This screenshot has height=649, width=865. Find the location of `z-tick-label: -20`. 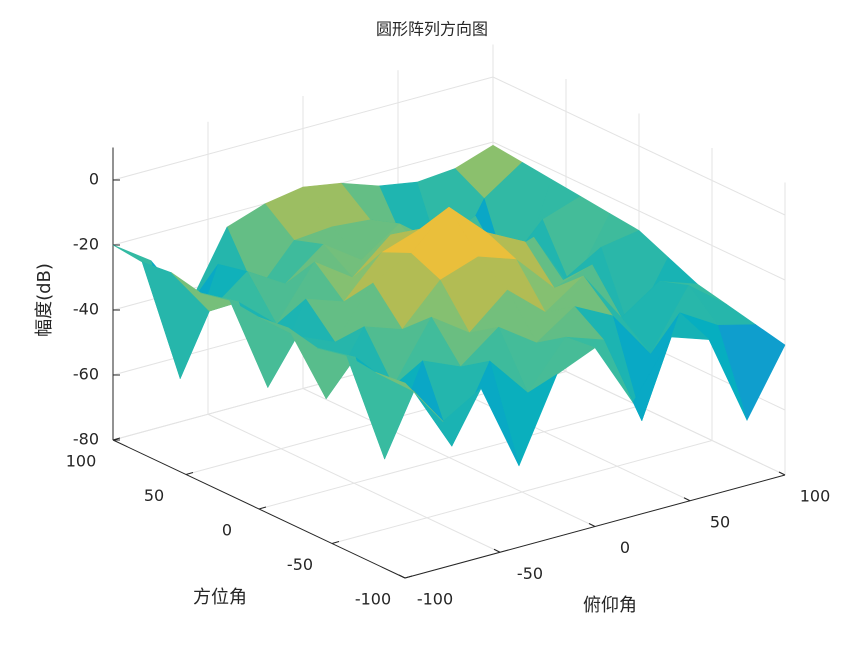

z-tick-label: -20 is located at coordinates (86, 244).